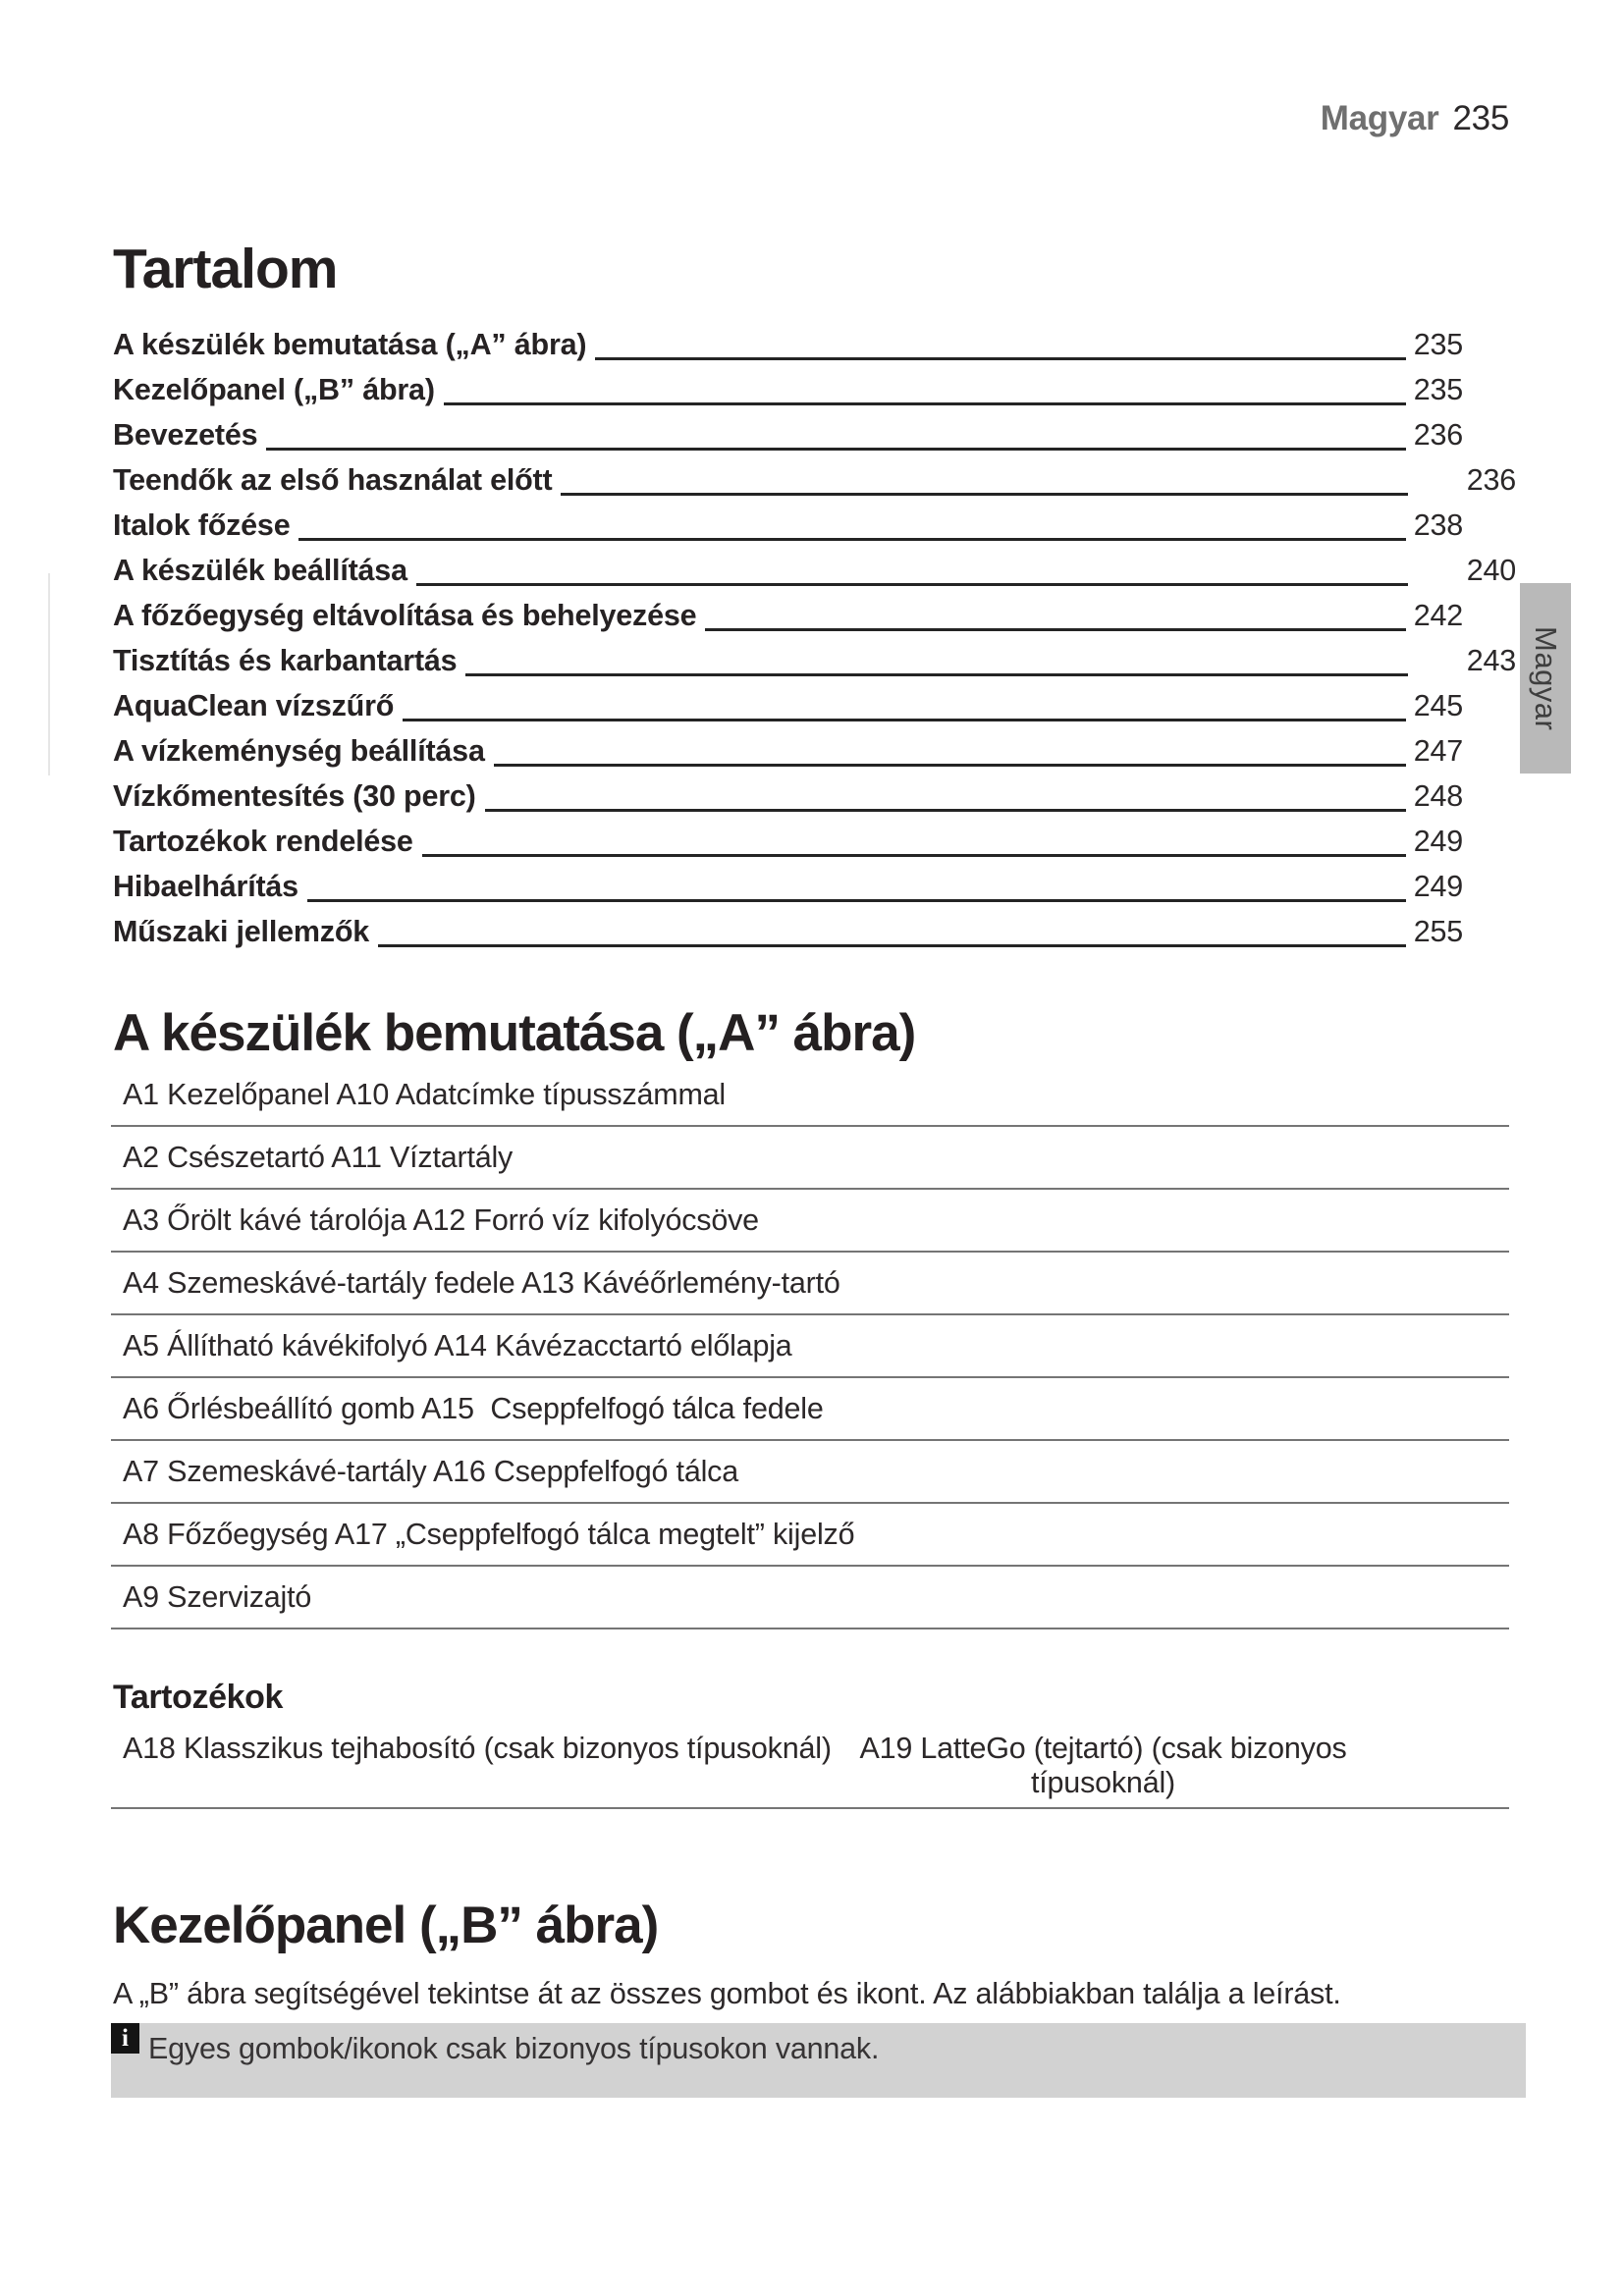  What do you see at coordinates (1487, 570) in the screenshot?
I see `toc-entry-page: 240` at bounding box center [1487, 570].